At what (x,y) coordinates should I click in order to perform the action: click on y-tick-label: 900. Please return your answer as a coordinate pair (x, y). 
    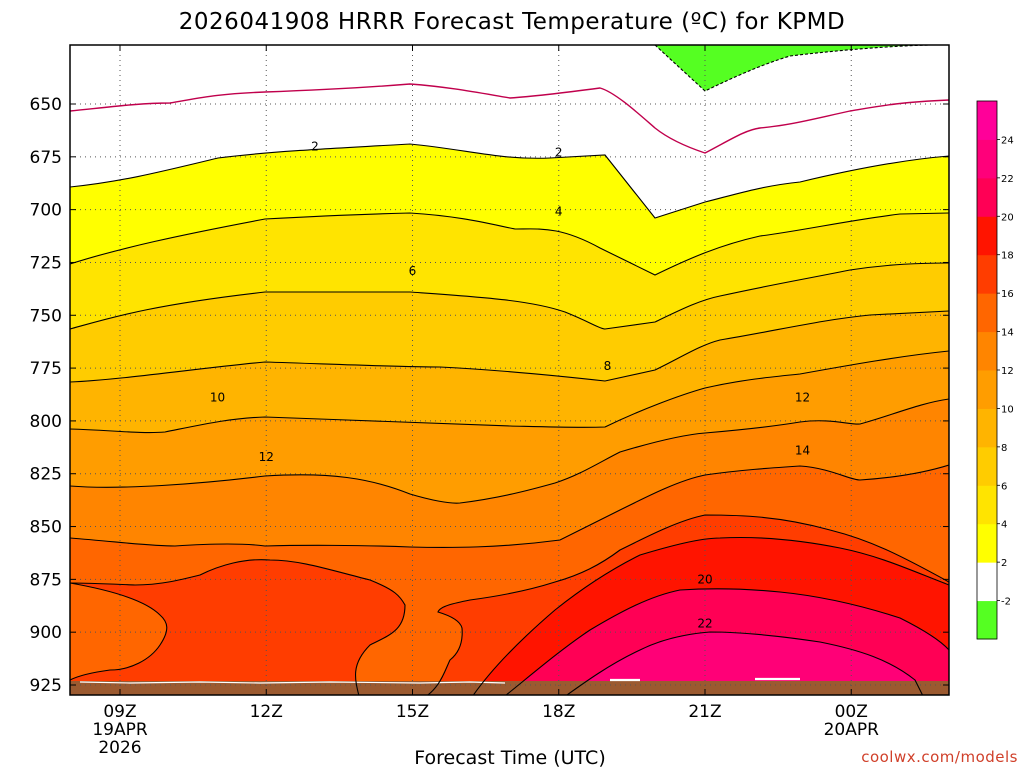
    Looking at the image, I should click on (46, 633).